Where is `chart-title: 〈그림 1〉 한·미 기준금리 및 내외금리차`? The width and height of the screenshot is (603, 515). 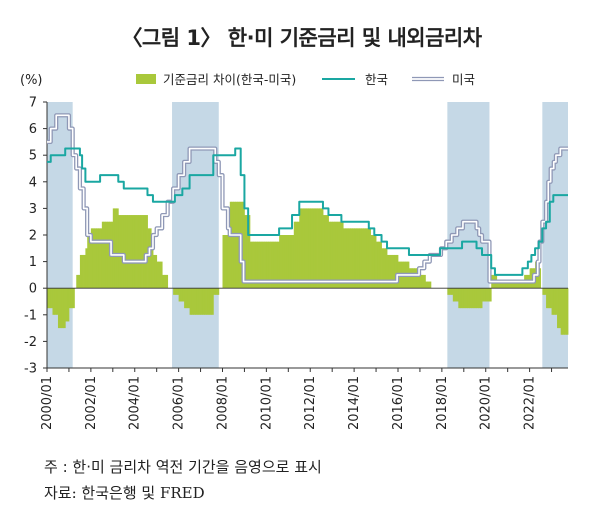 chart-title: 〈그림 1〉 한·미 기준금리 및 내외금리차 is located at coordinates (301, 38).